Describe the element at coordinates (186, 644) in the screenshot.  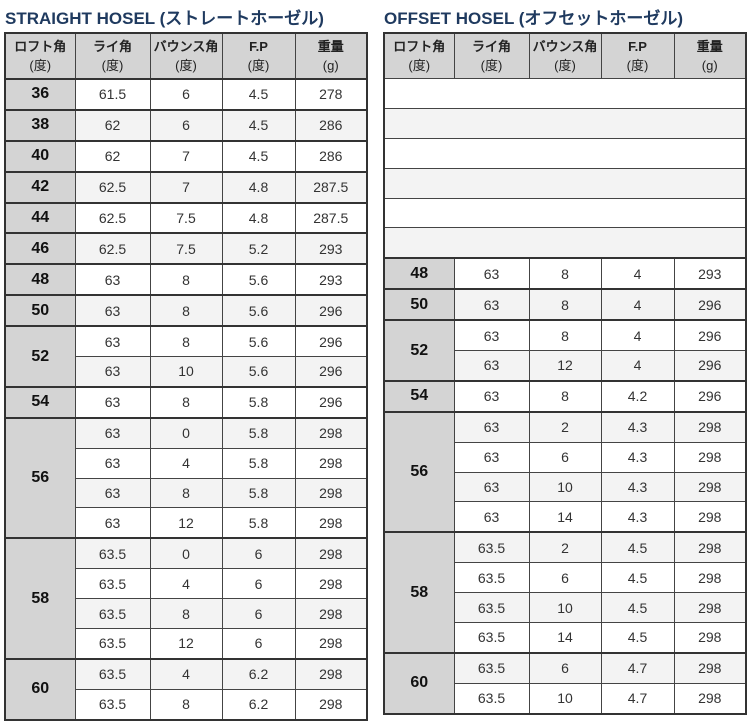
I see `bounce-cell: 12` at that location.